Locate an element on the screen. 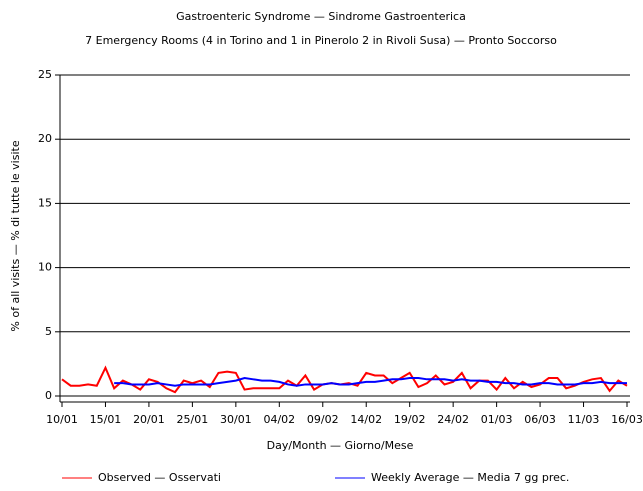 The height and width of the screenshot is (491, 643). x-tick-label: 19/02 is located at coordinates (410, 419).